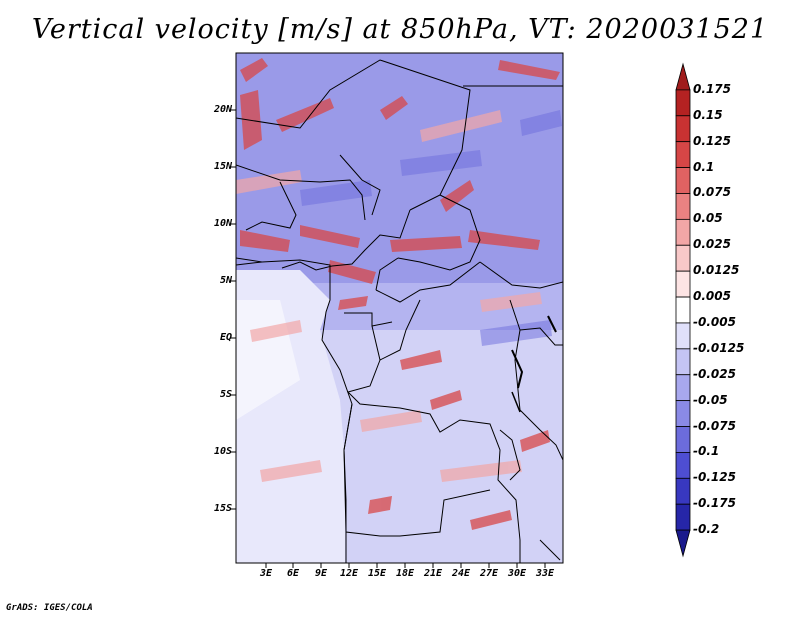  Describe the element at coordinates (712, 244) in the screenshot. I see `colorbar-level-label: 0.025` at that location.